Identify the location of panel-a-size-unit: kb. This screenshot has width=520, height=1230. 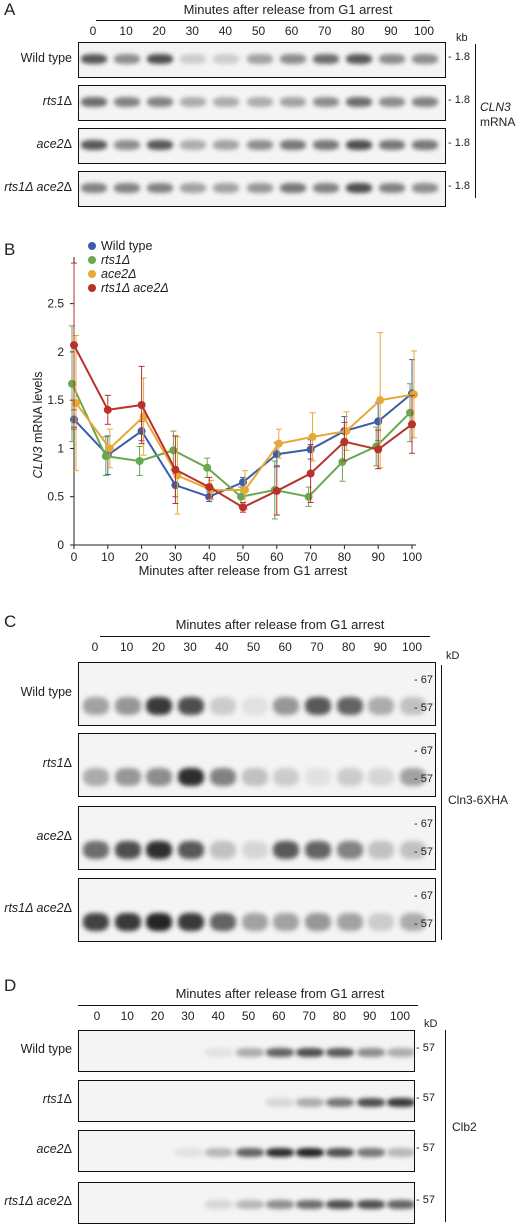
(462, 38).